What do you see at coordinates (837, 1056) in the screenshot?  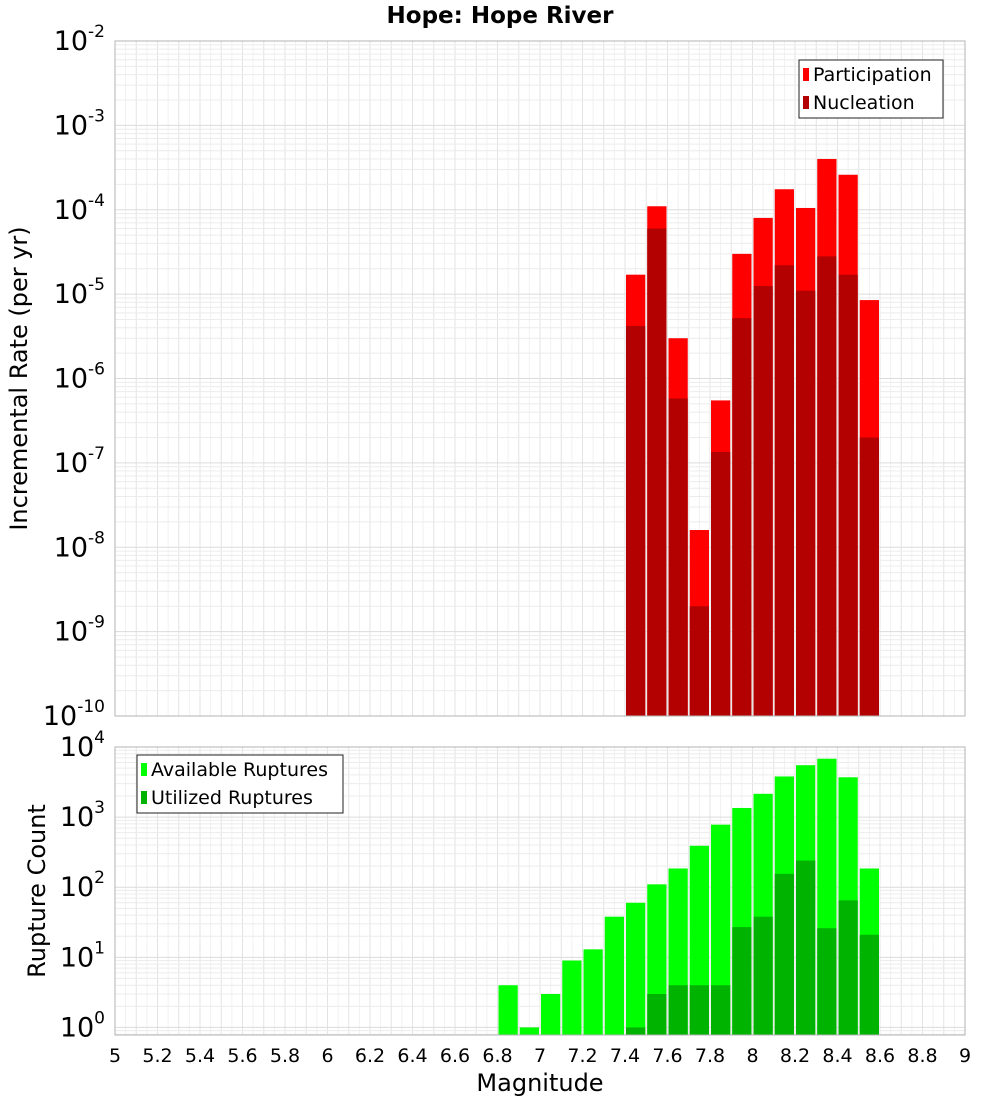 I see `x-tick-label: 8.4` at bounding box center [837, 1056].